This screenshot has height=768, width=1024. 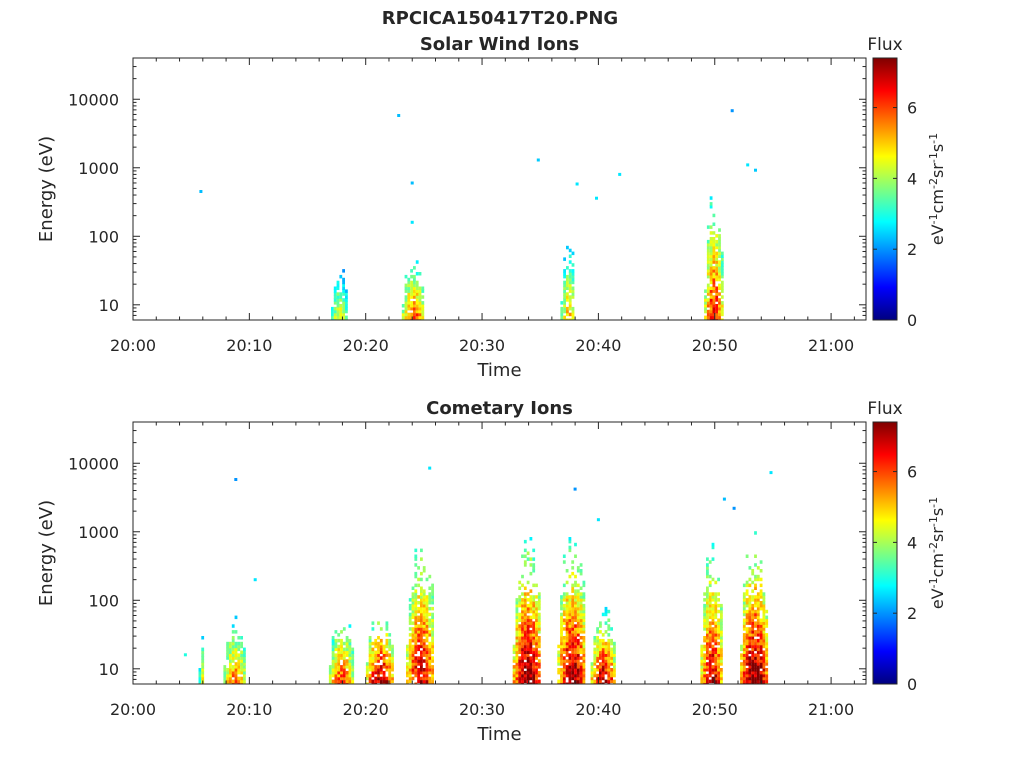 I want to click on flux-point, so click(x=399, y=115).